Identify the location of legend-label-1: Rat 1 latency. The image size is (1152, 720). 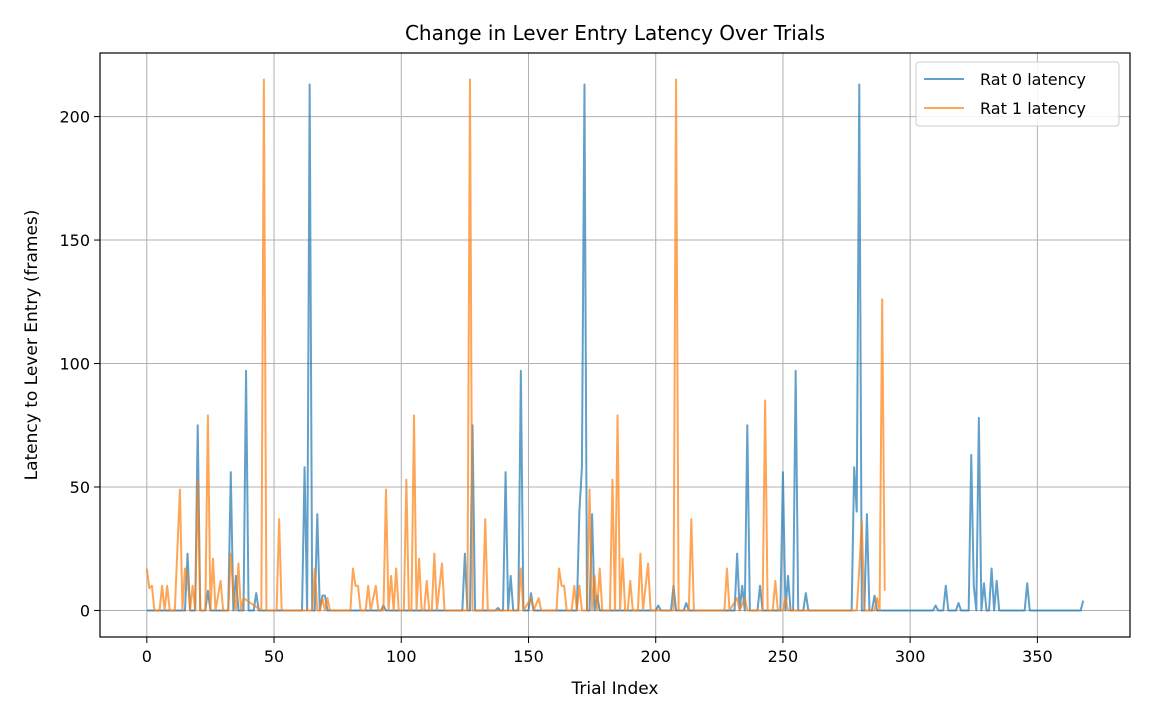
(1033, 108).